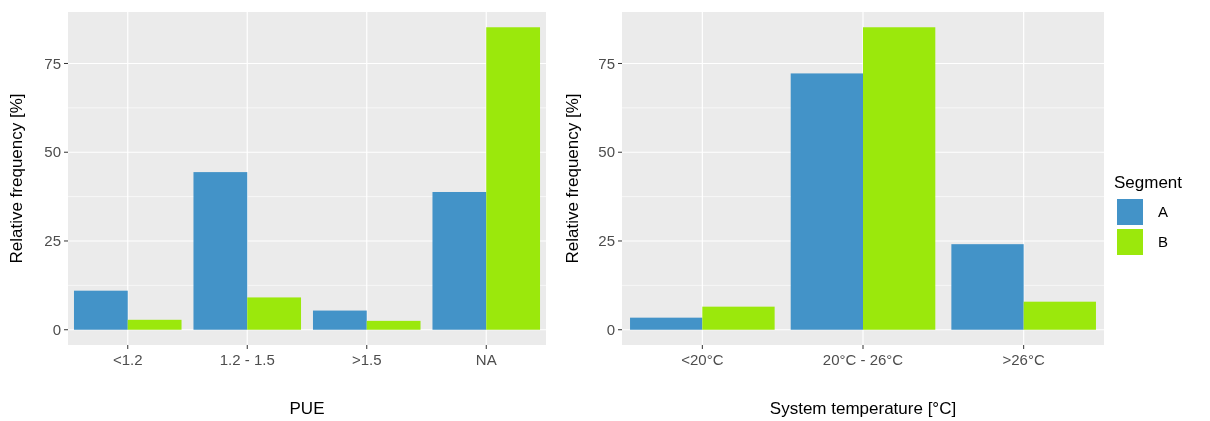 This screenshot has height=421, width=1210. Describe the element at coordinates (863, 408) in the screenshot. I see `x-axis-title: System temperature [°C]` at that location.